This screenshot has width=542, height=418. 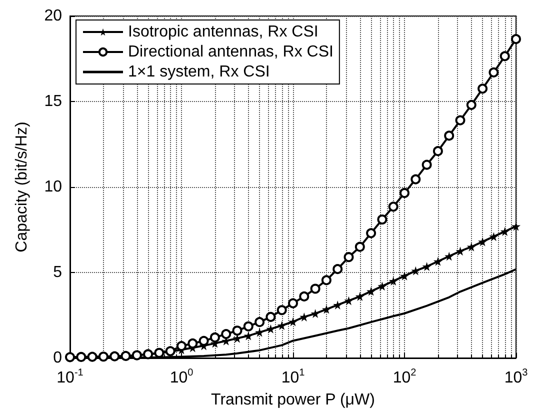 What do you see at coordinates (57, 358) in the screenshot?
I see `y-tick-label: 0` at bounding box center [57, 358].